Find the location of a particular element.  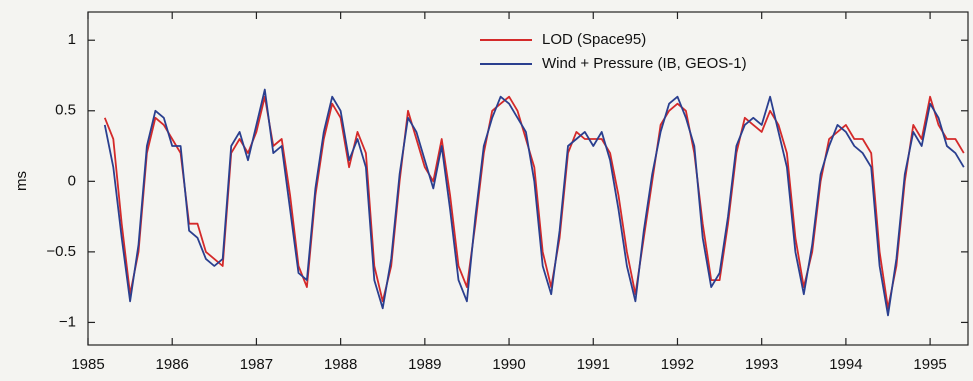

y-tick-label: −0.5 is located at coordinates (61, 251).